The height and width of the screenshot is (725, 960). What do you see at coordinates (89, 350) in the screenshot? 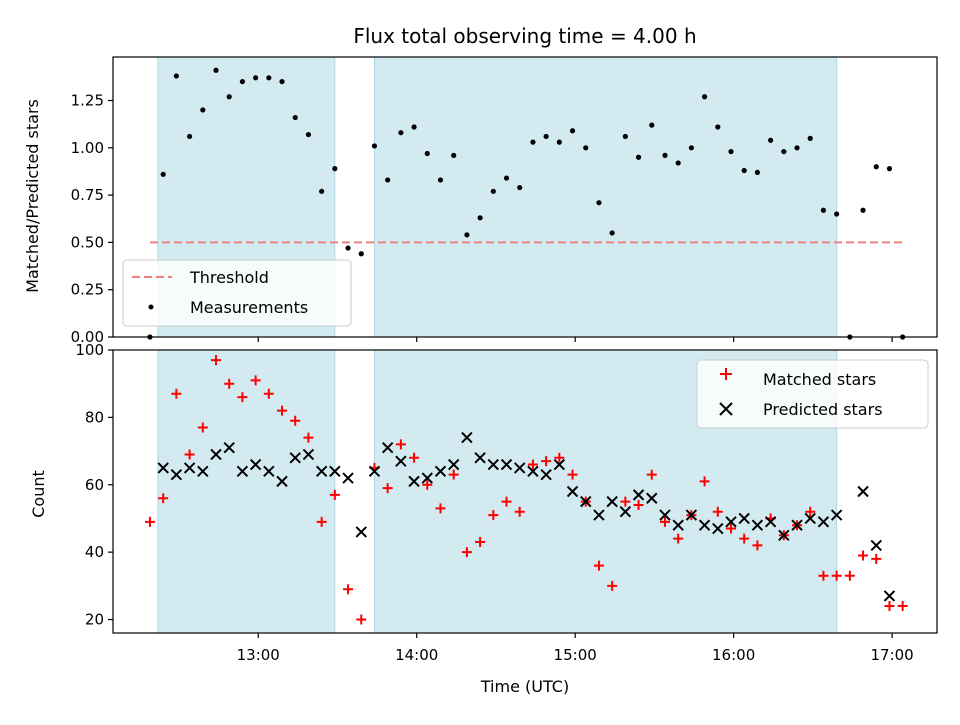
I see `bottom-y-tick-label: 100` at bounding box center [89, 350].